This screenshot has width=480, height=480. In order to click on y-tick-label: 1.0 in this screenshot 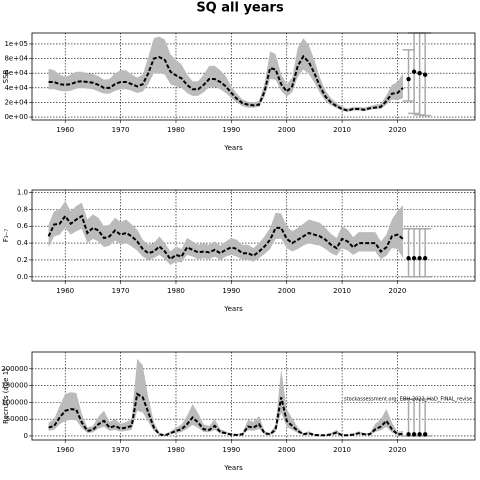, I will do `click(22, 193)`.